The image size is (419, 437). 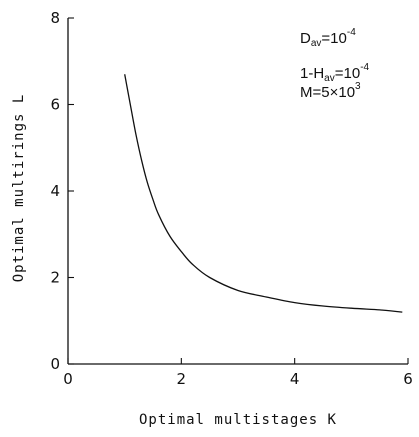 I want to click on y-axis-title: Optimal multirings L, so click(x=19, y=188).